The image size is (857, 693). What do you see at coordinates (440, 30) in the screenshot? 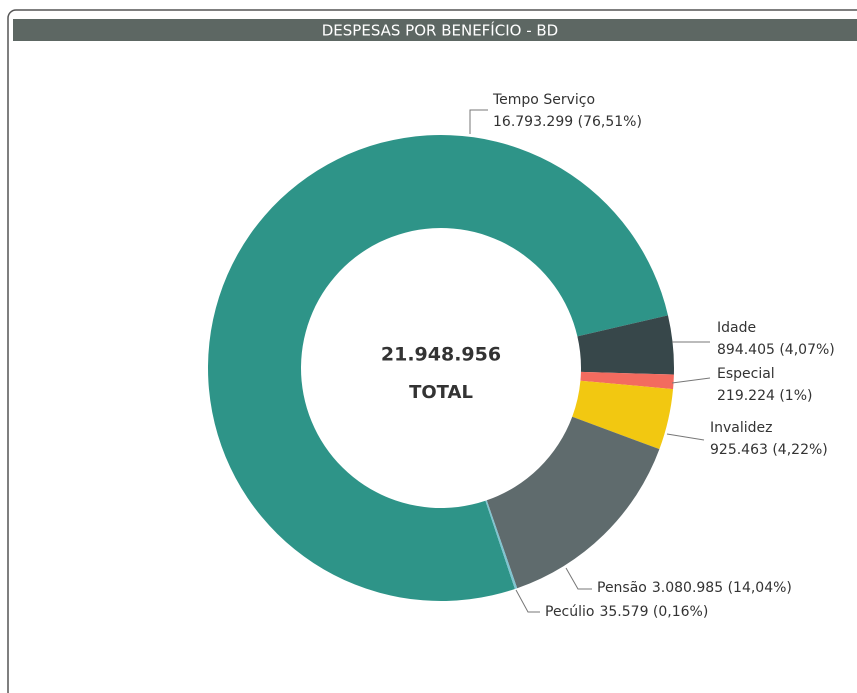
I see `chart-title: DESPESAS POR BENEFÍCIO - BD` at bounding box center [440, 30].